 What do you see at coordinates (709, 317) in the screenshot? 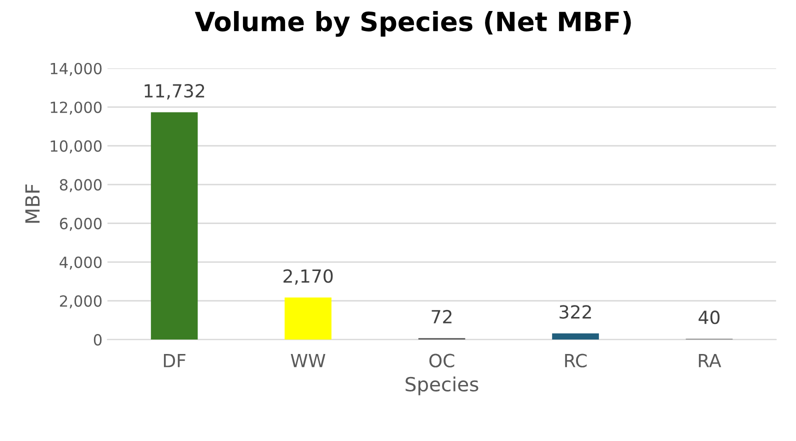
I see `data-label: 40` at bounding box center [709, 317].